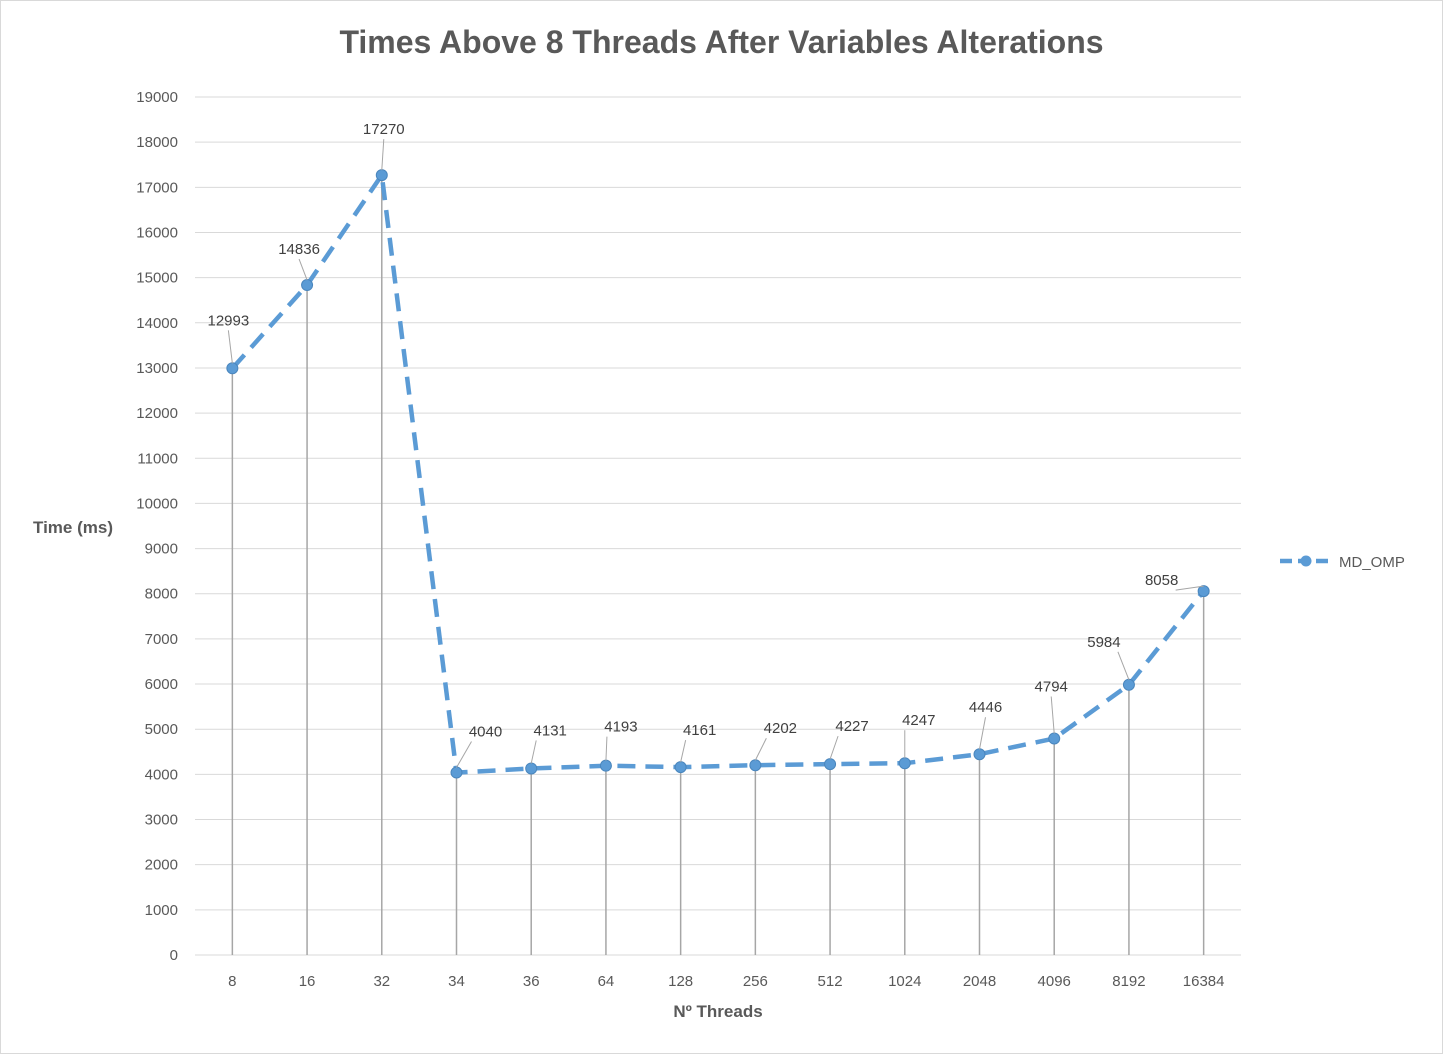 This screenshot has width=1443, height=1054. Describe the element at coordinates (780, 728) in the screenshot. I see `data-label: 4202` at that location.